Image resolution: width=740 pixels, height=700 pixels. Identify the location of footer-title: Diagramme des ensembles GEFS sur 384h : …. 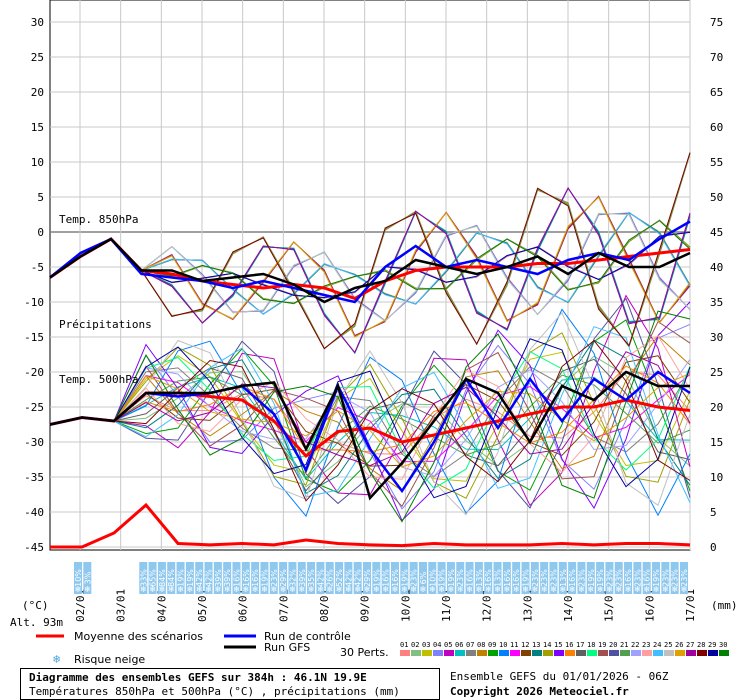
(198, 677).